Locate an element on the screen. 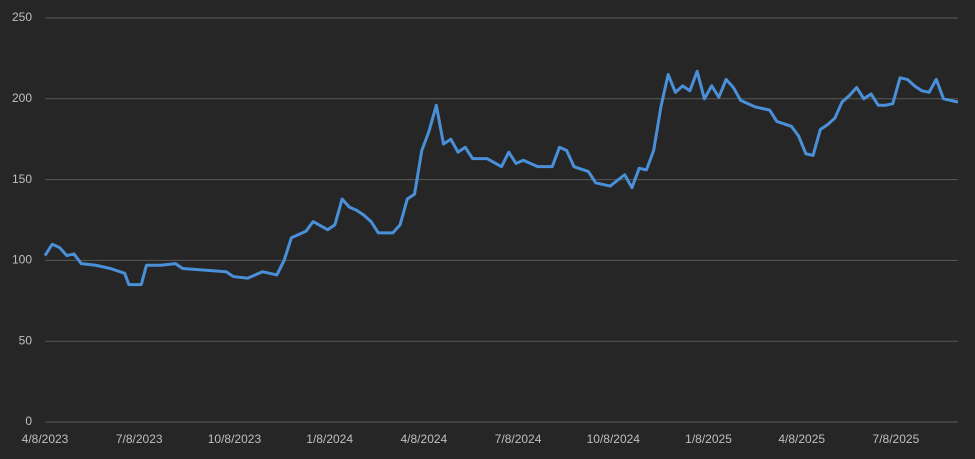  x-tick-label: 10/8/2023 is located at coordinates (235, 439).